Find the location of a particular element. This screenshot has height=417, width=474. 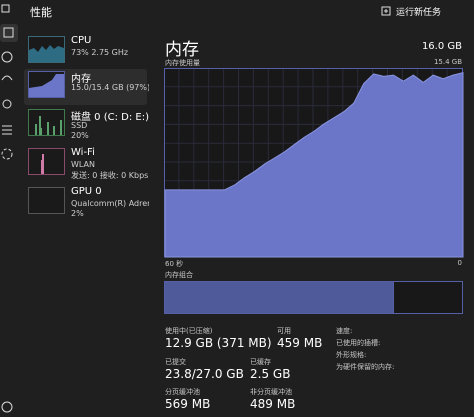

sidebar-item-name: Wi-Fi is located at coordinates (83, 152).